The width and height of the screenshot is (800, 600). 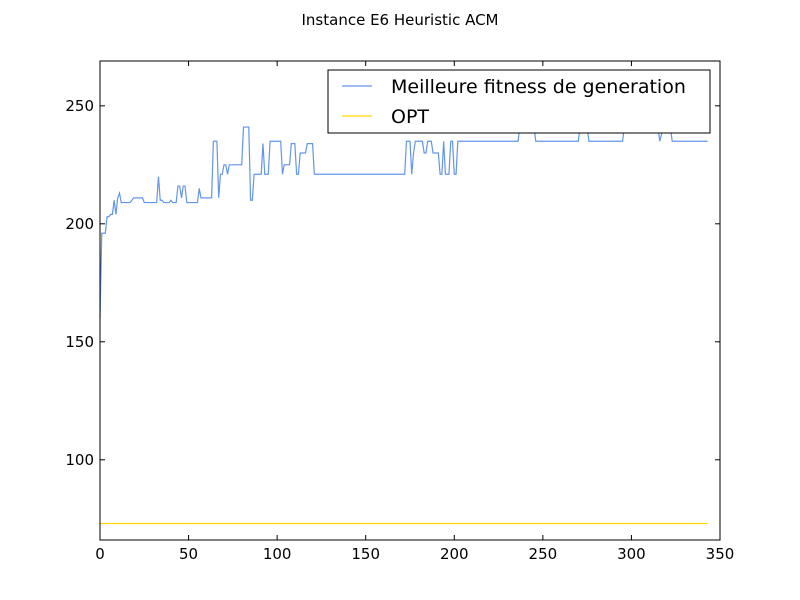 I want to click on x-tick-label: 200, so click(x=454, y=554).